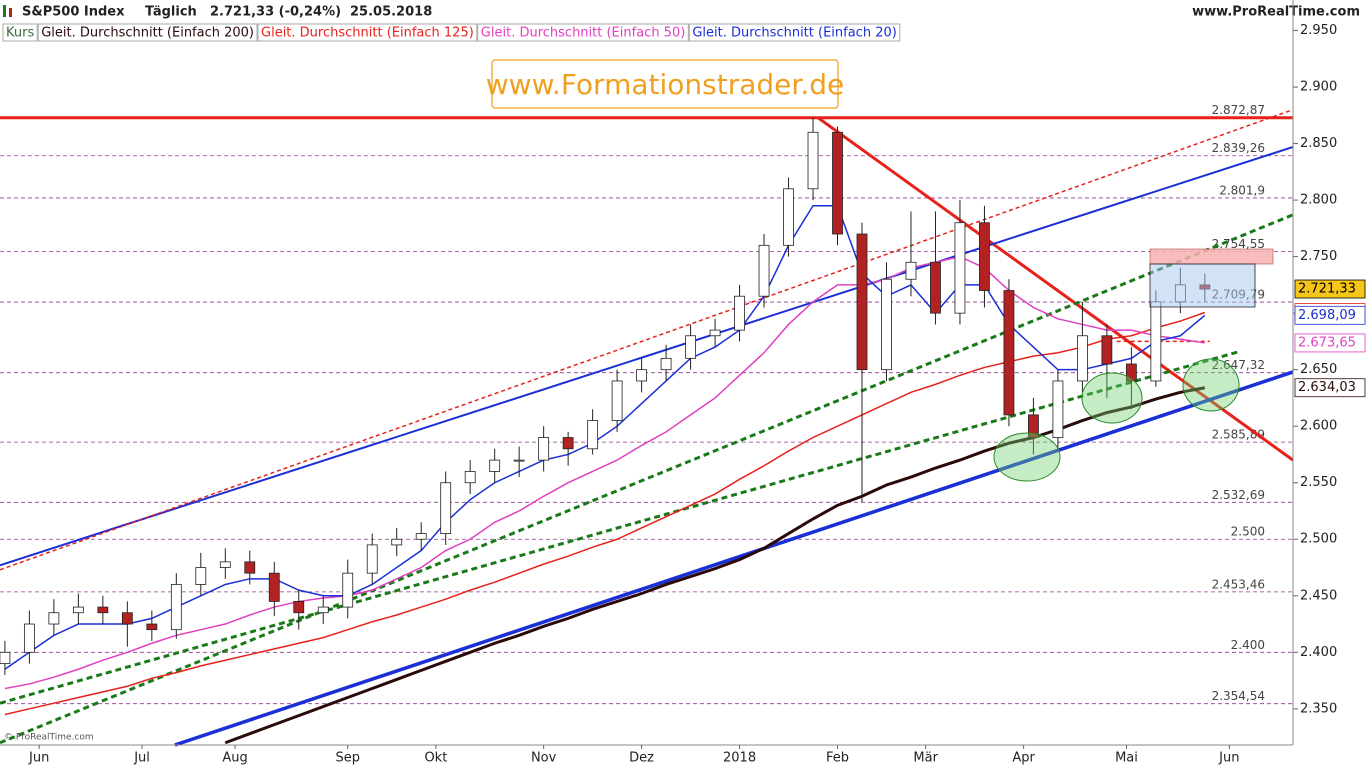 The image size is (1366, 768). Describe the element at coordinates (1248, 645) in the screenshot. I see `level-label: 2.400` at that location.